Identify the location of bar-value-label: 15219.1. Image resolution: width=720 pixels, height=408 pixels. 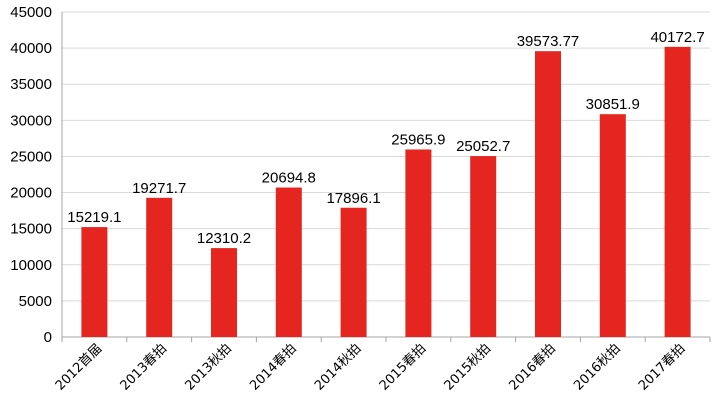
(94, 217).